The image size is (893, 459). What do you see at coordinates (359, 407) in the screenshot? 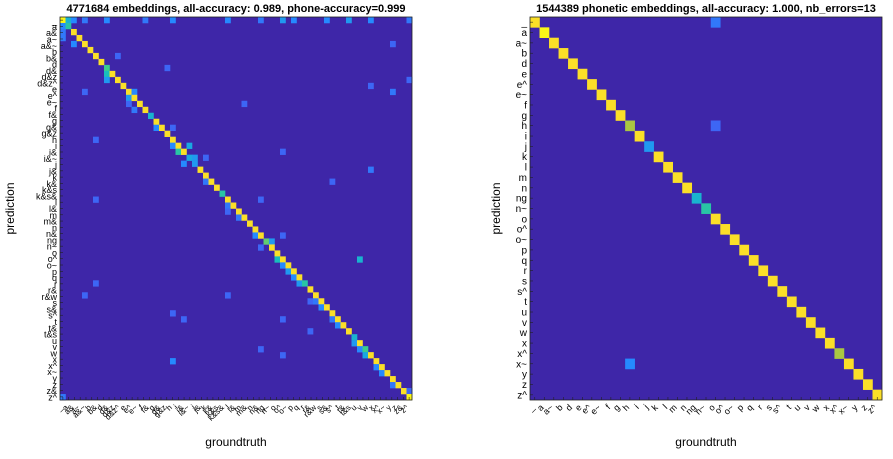
I see `x-tick-label: v` at bounding box center [359, 407].